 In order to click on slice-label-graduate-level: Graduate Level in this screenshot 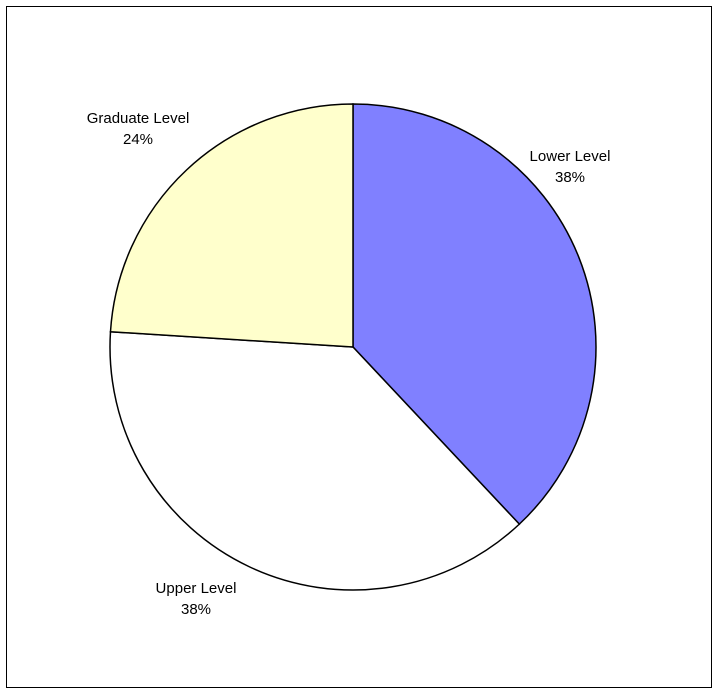, I will do `click(138, 118)`.